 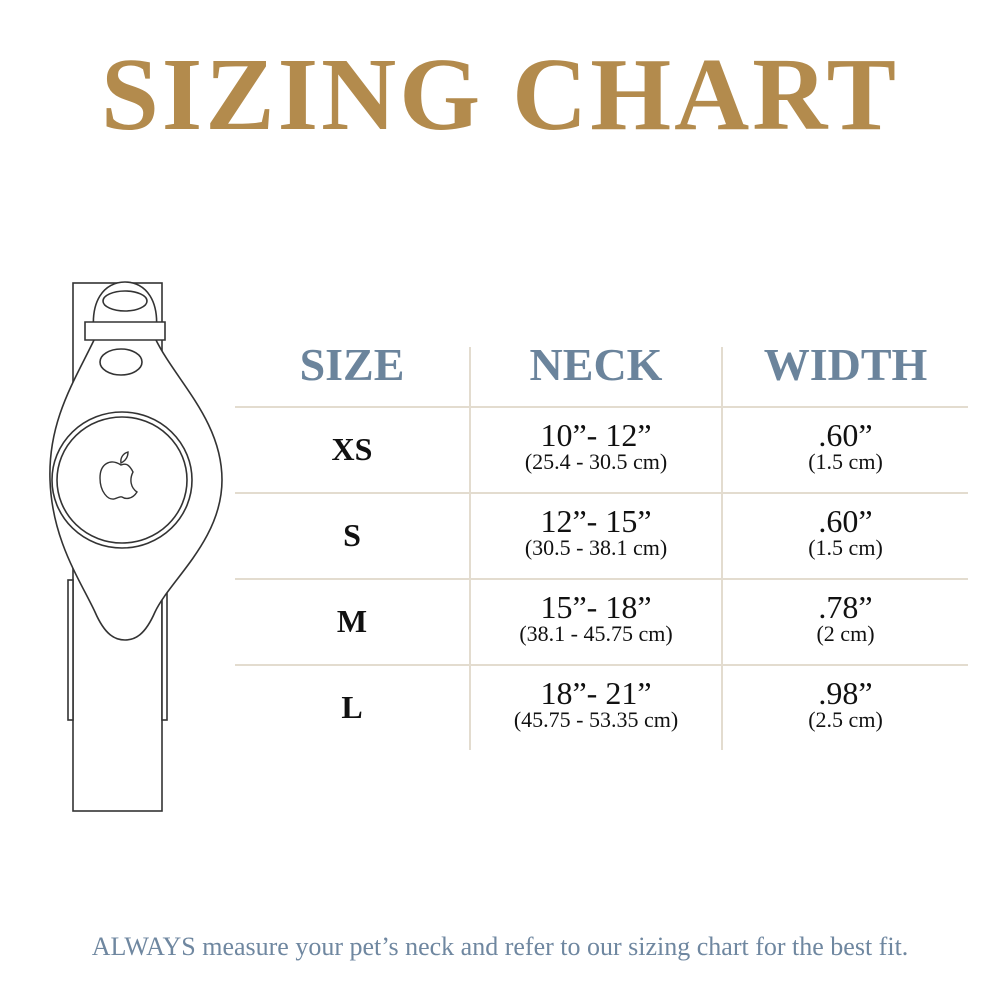 I want to click on size-cell: M, so click(x=352, y=621).